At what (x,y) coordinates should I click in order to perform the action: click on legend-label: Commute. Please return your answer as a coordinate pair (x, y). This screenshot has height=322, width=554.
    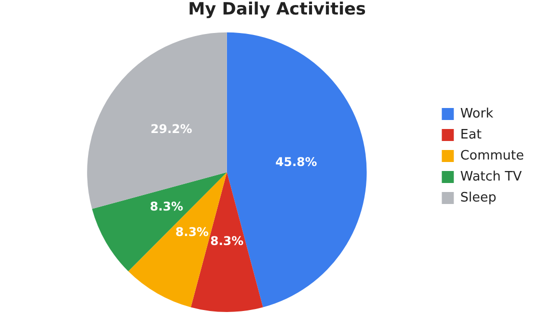
    Looking at the image, I should click on (492, 156).